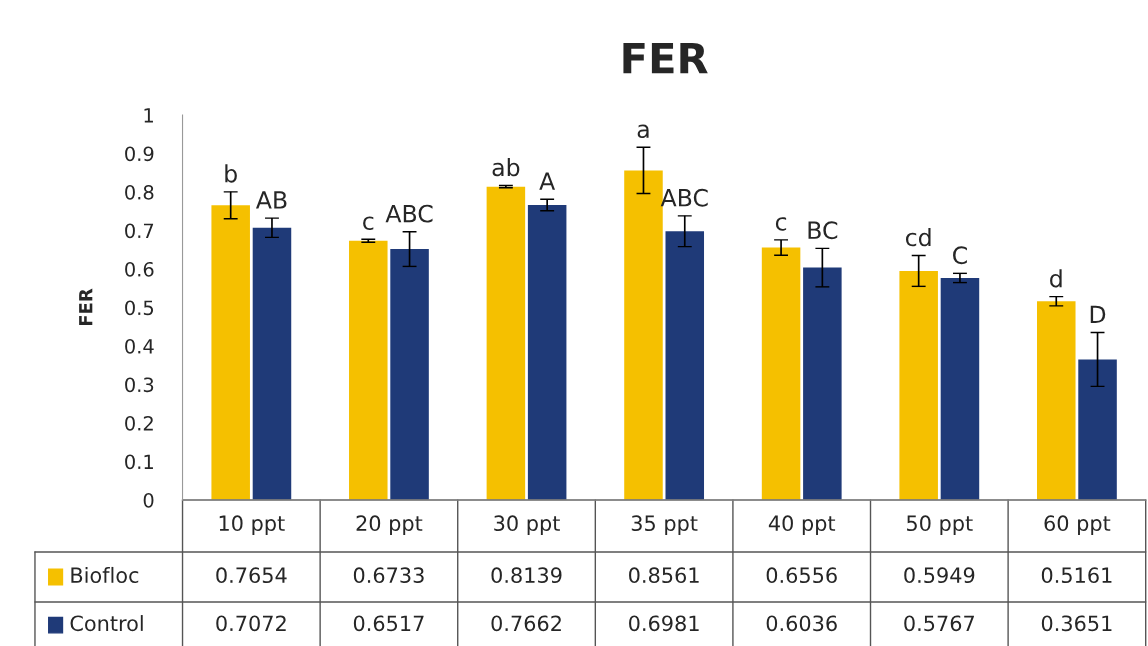  What do you see at coordinates (939, 623) in the screenshot?
I see `data-label: 0.5767` at bounding box center [939, 623].